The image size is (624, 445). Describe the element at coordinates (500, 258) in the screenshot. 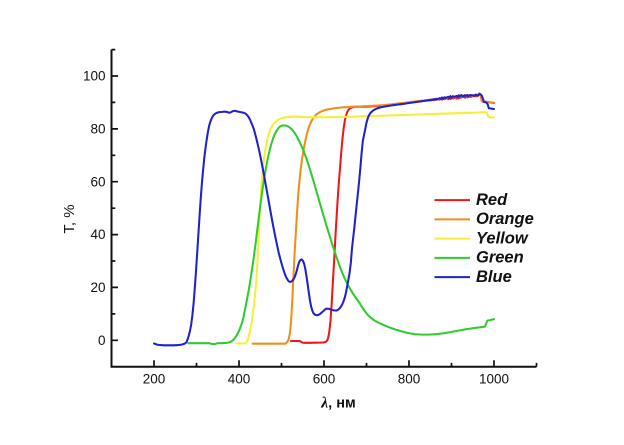

I see `svg-text: Green` at that location.